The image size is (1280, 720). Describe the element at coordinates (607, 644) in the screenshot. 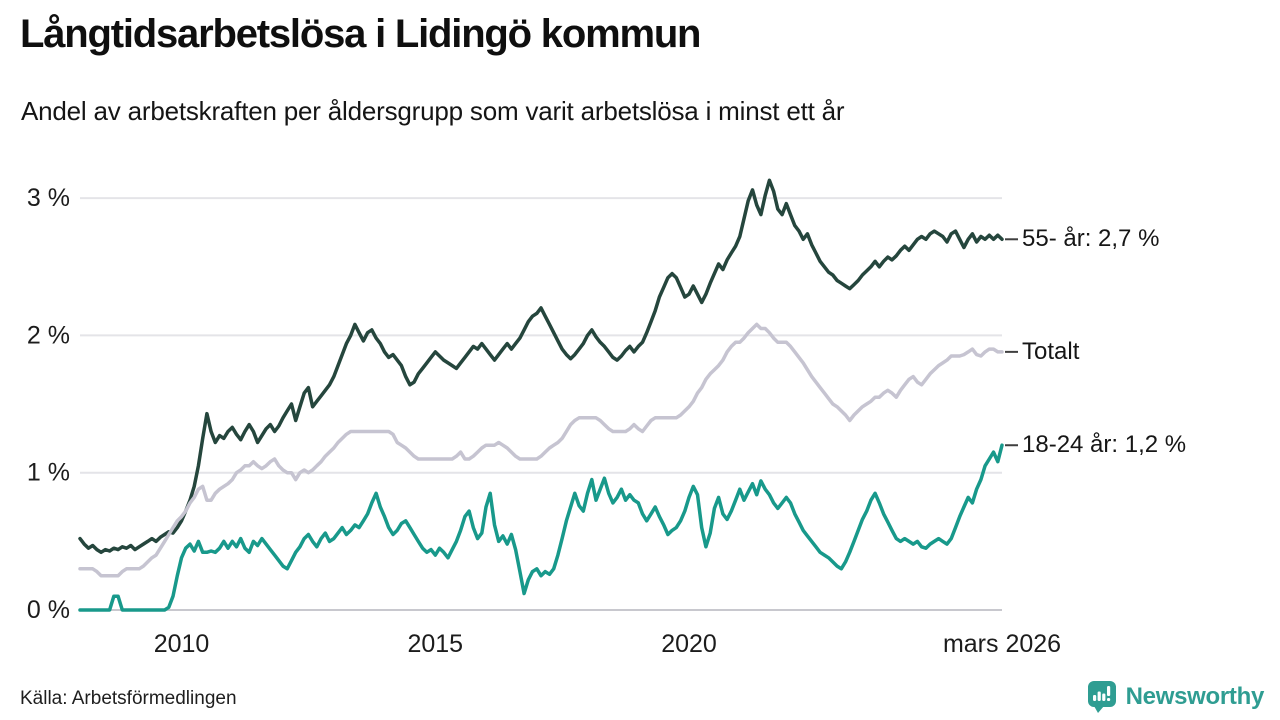

I see `x-axis-labels: 2010 2015 2020 mars 2026` at that location.